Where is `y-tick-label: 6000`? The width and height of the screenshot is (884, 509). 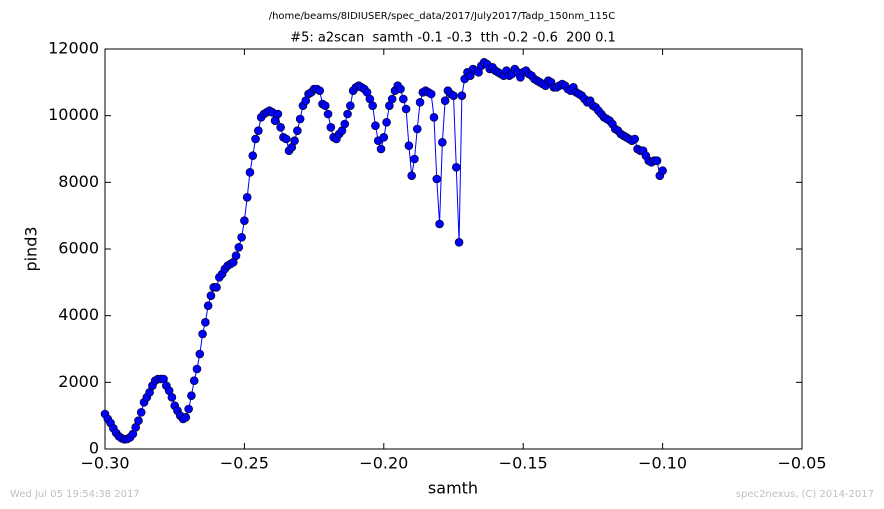 y-tick-label: 6000 is located at coordinates (78, 248).